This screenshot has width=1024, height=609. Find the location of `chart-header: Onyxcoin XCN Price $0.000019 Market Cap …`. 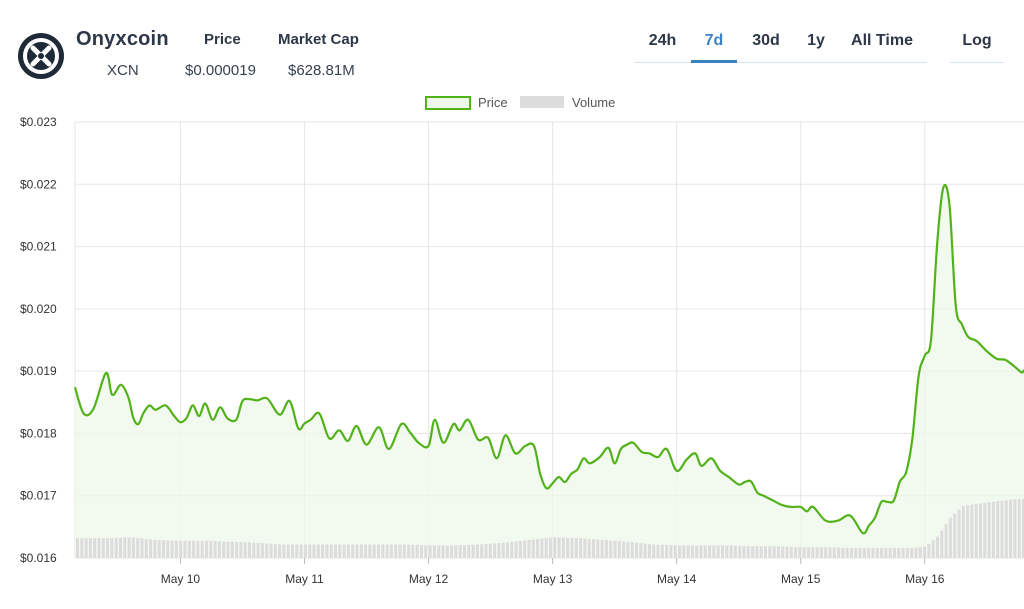

chart-header: Onyxcoin XCN Price $0.000019 Market Cap … is located at coordinates (512, 45).